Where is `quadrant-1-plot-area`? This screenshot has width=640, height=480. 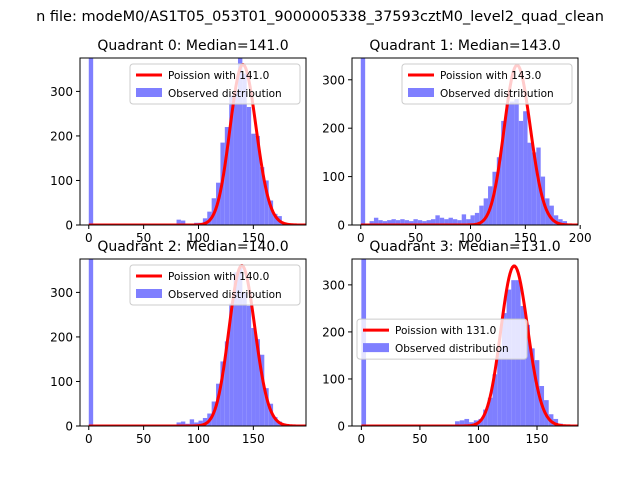 quadrant-1-plot-area is located at coordinates (469, 141).